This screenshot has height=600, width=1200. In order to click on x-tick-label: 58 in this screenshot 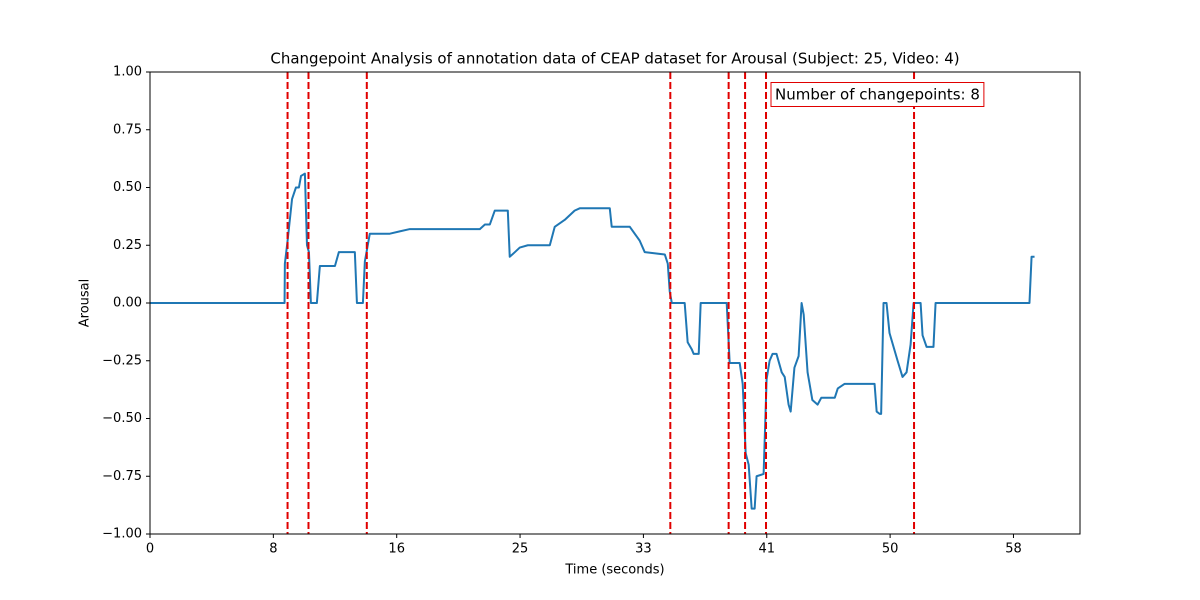, I will do `click(1013, 549)`.